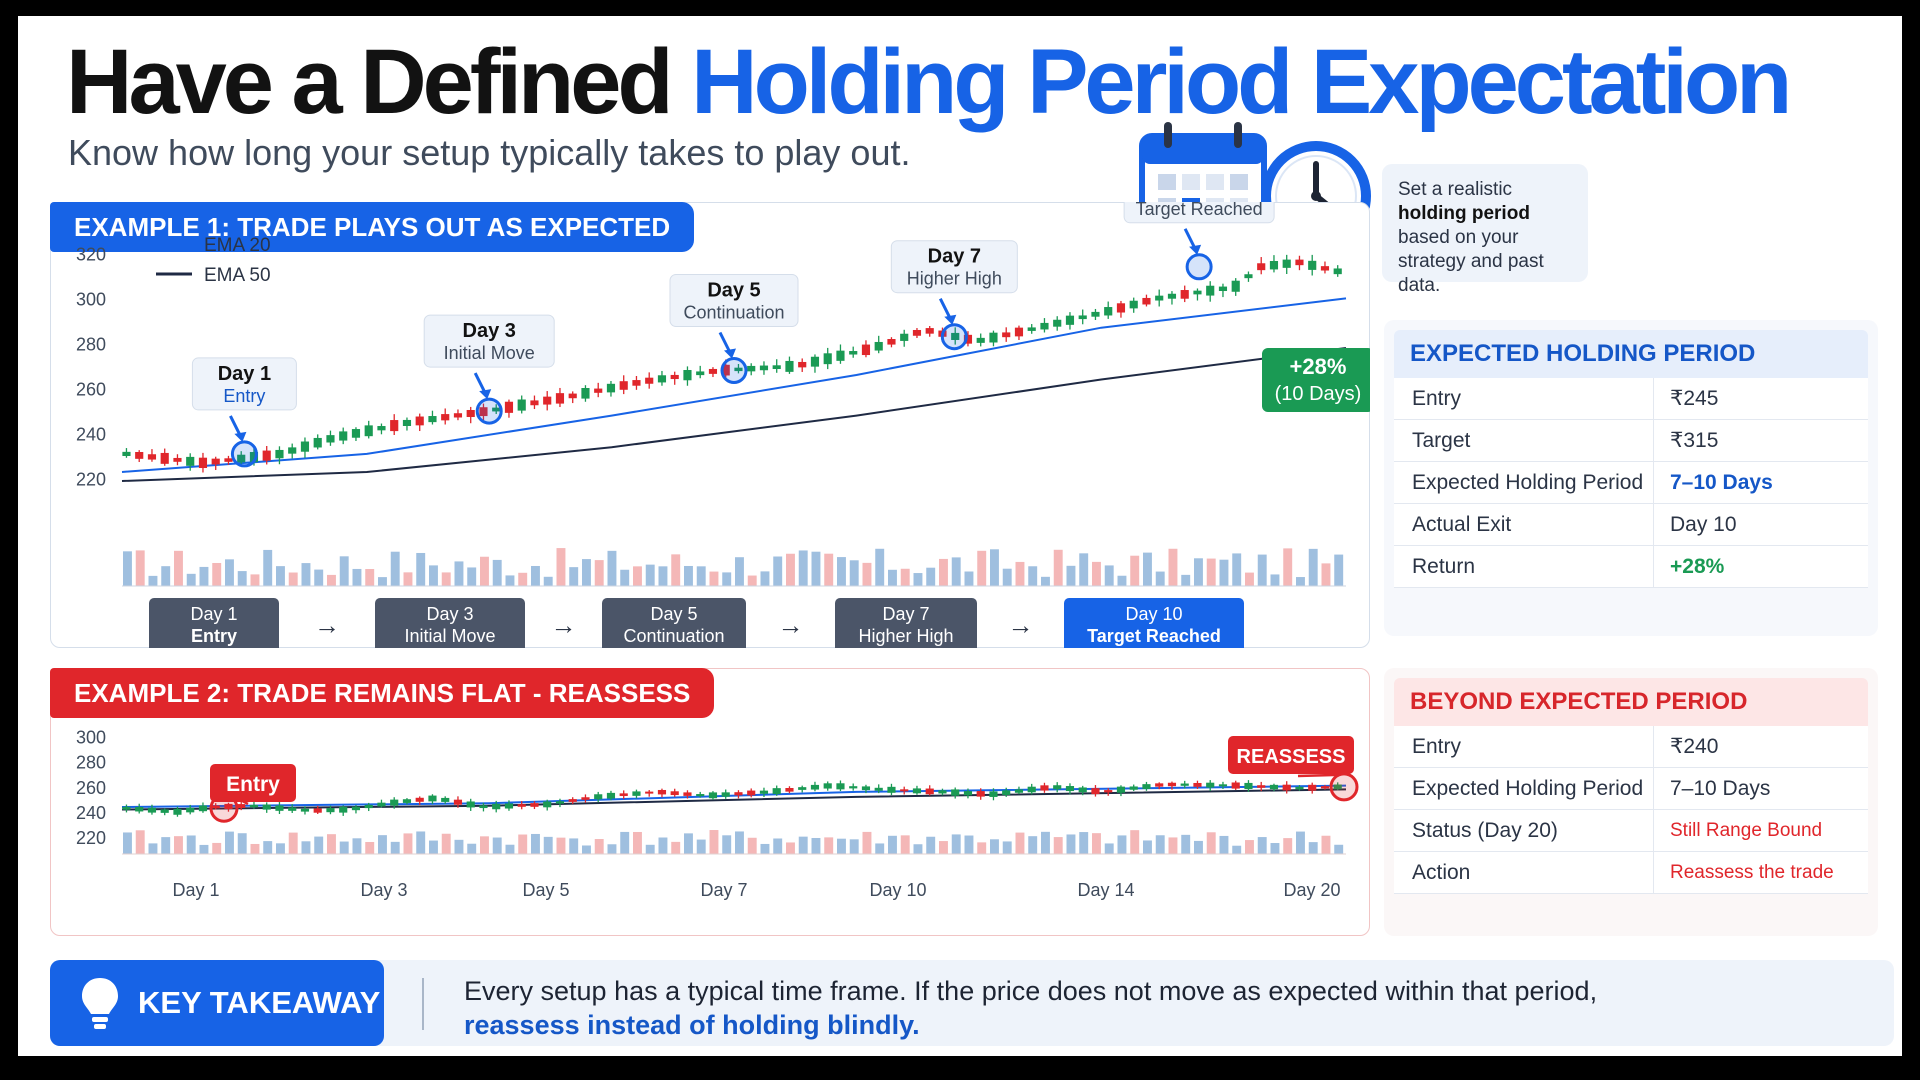 The width and height of the screenshot is (1920, 1080). Describe the element at coordinates (91, 788) in the screenshot. I see `y-tick-label: 260` at that location.